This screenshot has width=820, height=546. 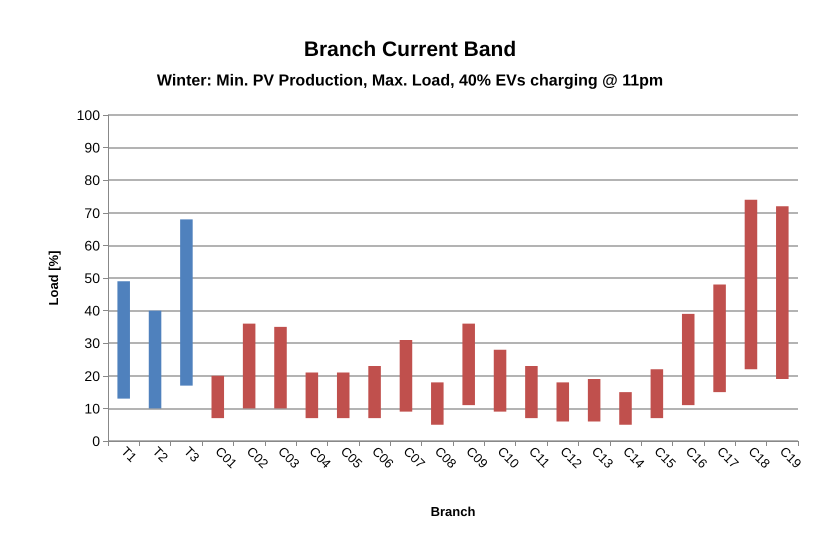 What do you see at coordinates (666, 458) in the screenshot?
I see `x-tick-label: C15` at bounding box center [666, 458].